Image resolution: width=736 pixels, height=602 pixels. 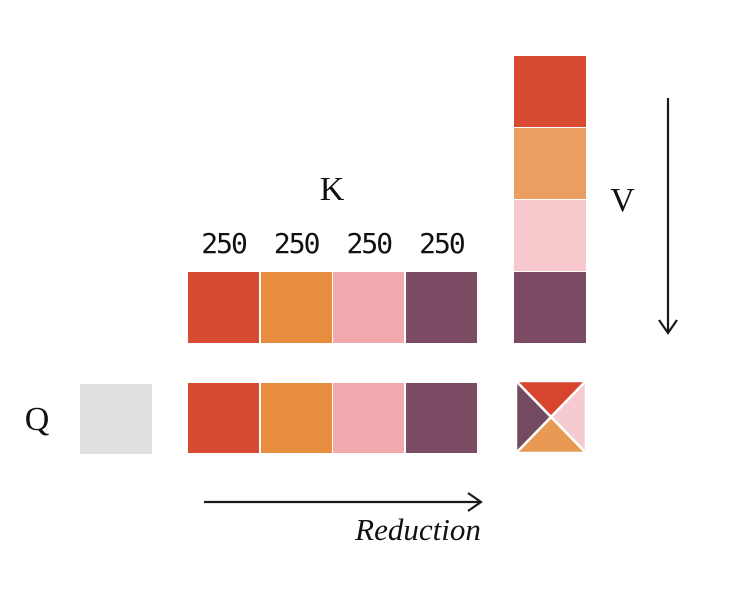 I want to click on reduction-right-arrow, so click(x=343, y=502).